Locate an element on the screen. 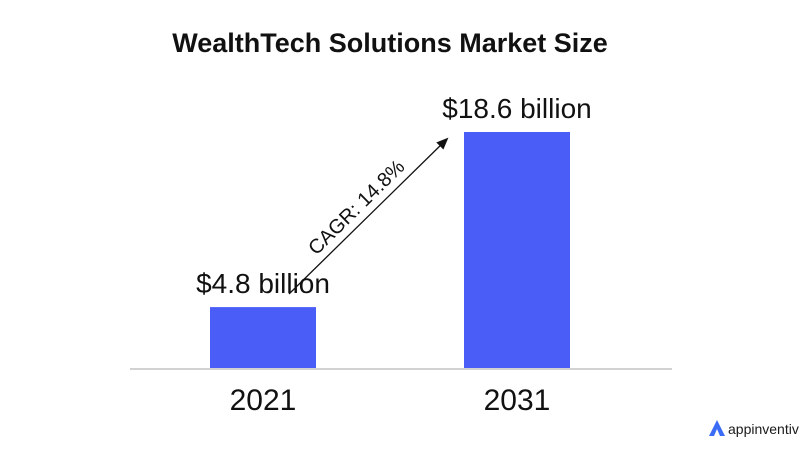 The image size is (801, 451). brand-name: appinventiv is located at coordinates (763, 429).